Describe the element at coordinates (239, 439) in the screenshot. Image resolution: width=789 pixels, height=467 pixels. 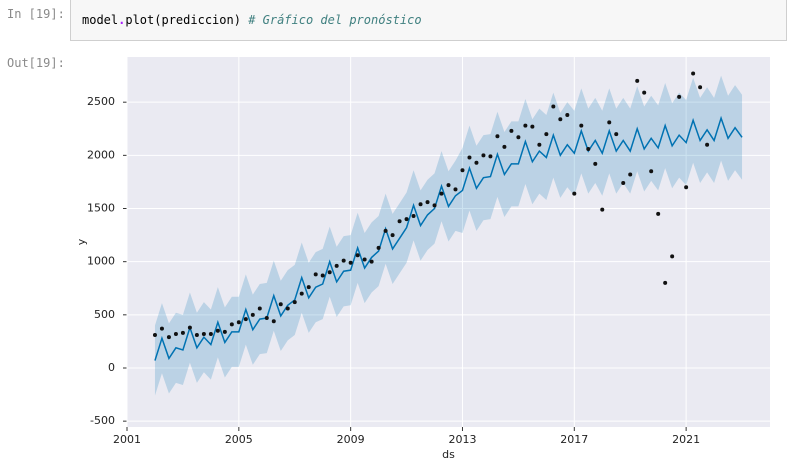
I see `x-tick-label: 2005` at that location.